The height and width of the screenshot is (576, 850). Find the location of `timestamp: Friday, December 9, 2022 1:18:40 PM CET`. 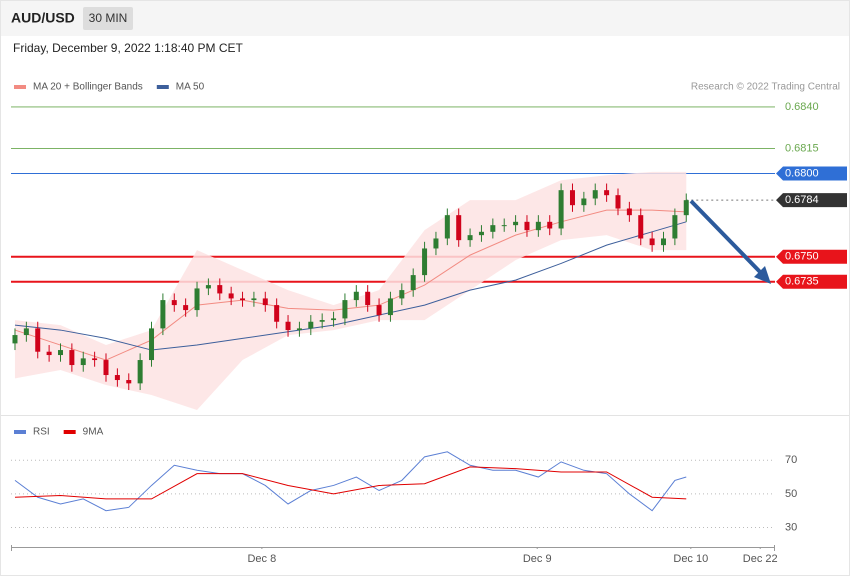

timestamp: Friday, December 9, 2022 1:18:40 PM CET is located at coordinates (128, 48).